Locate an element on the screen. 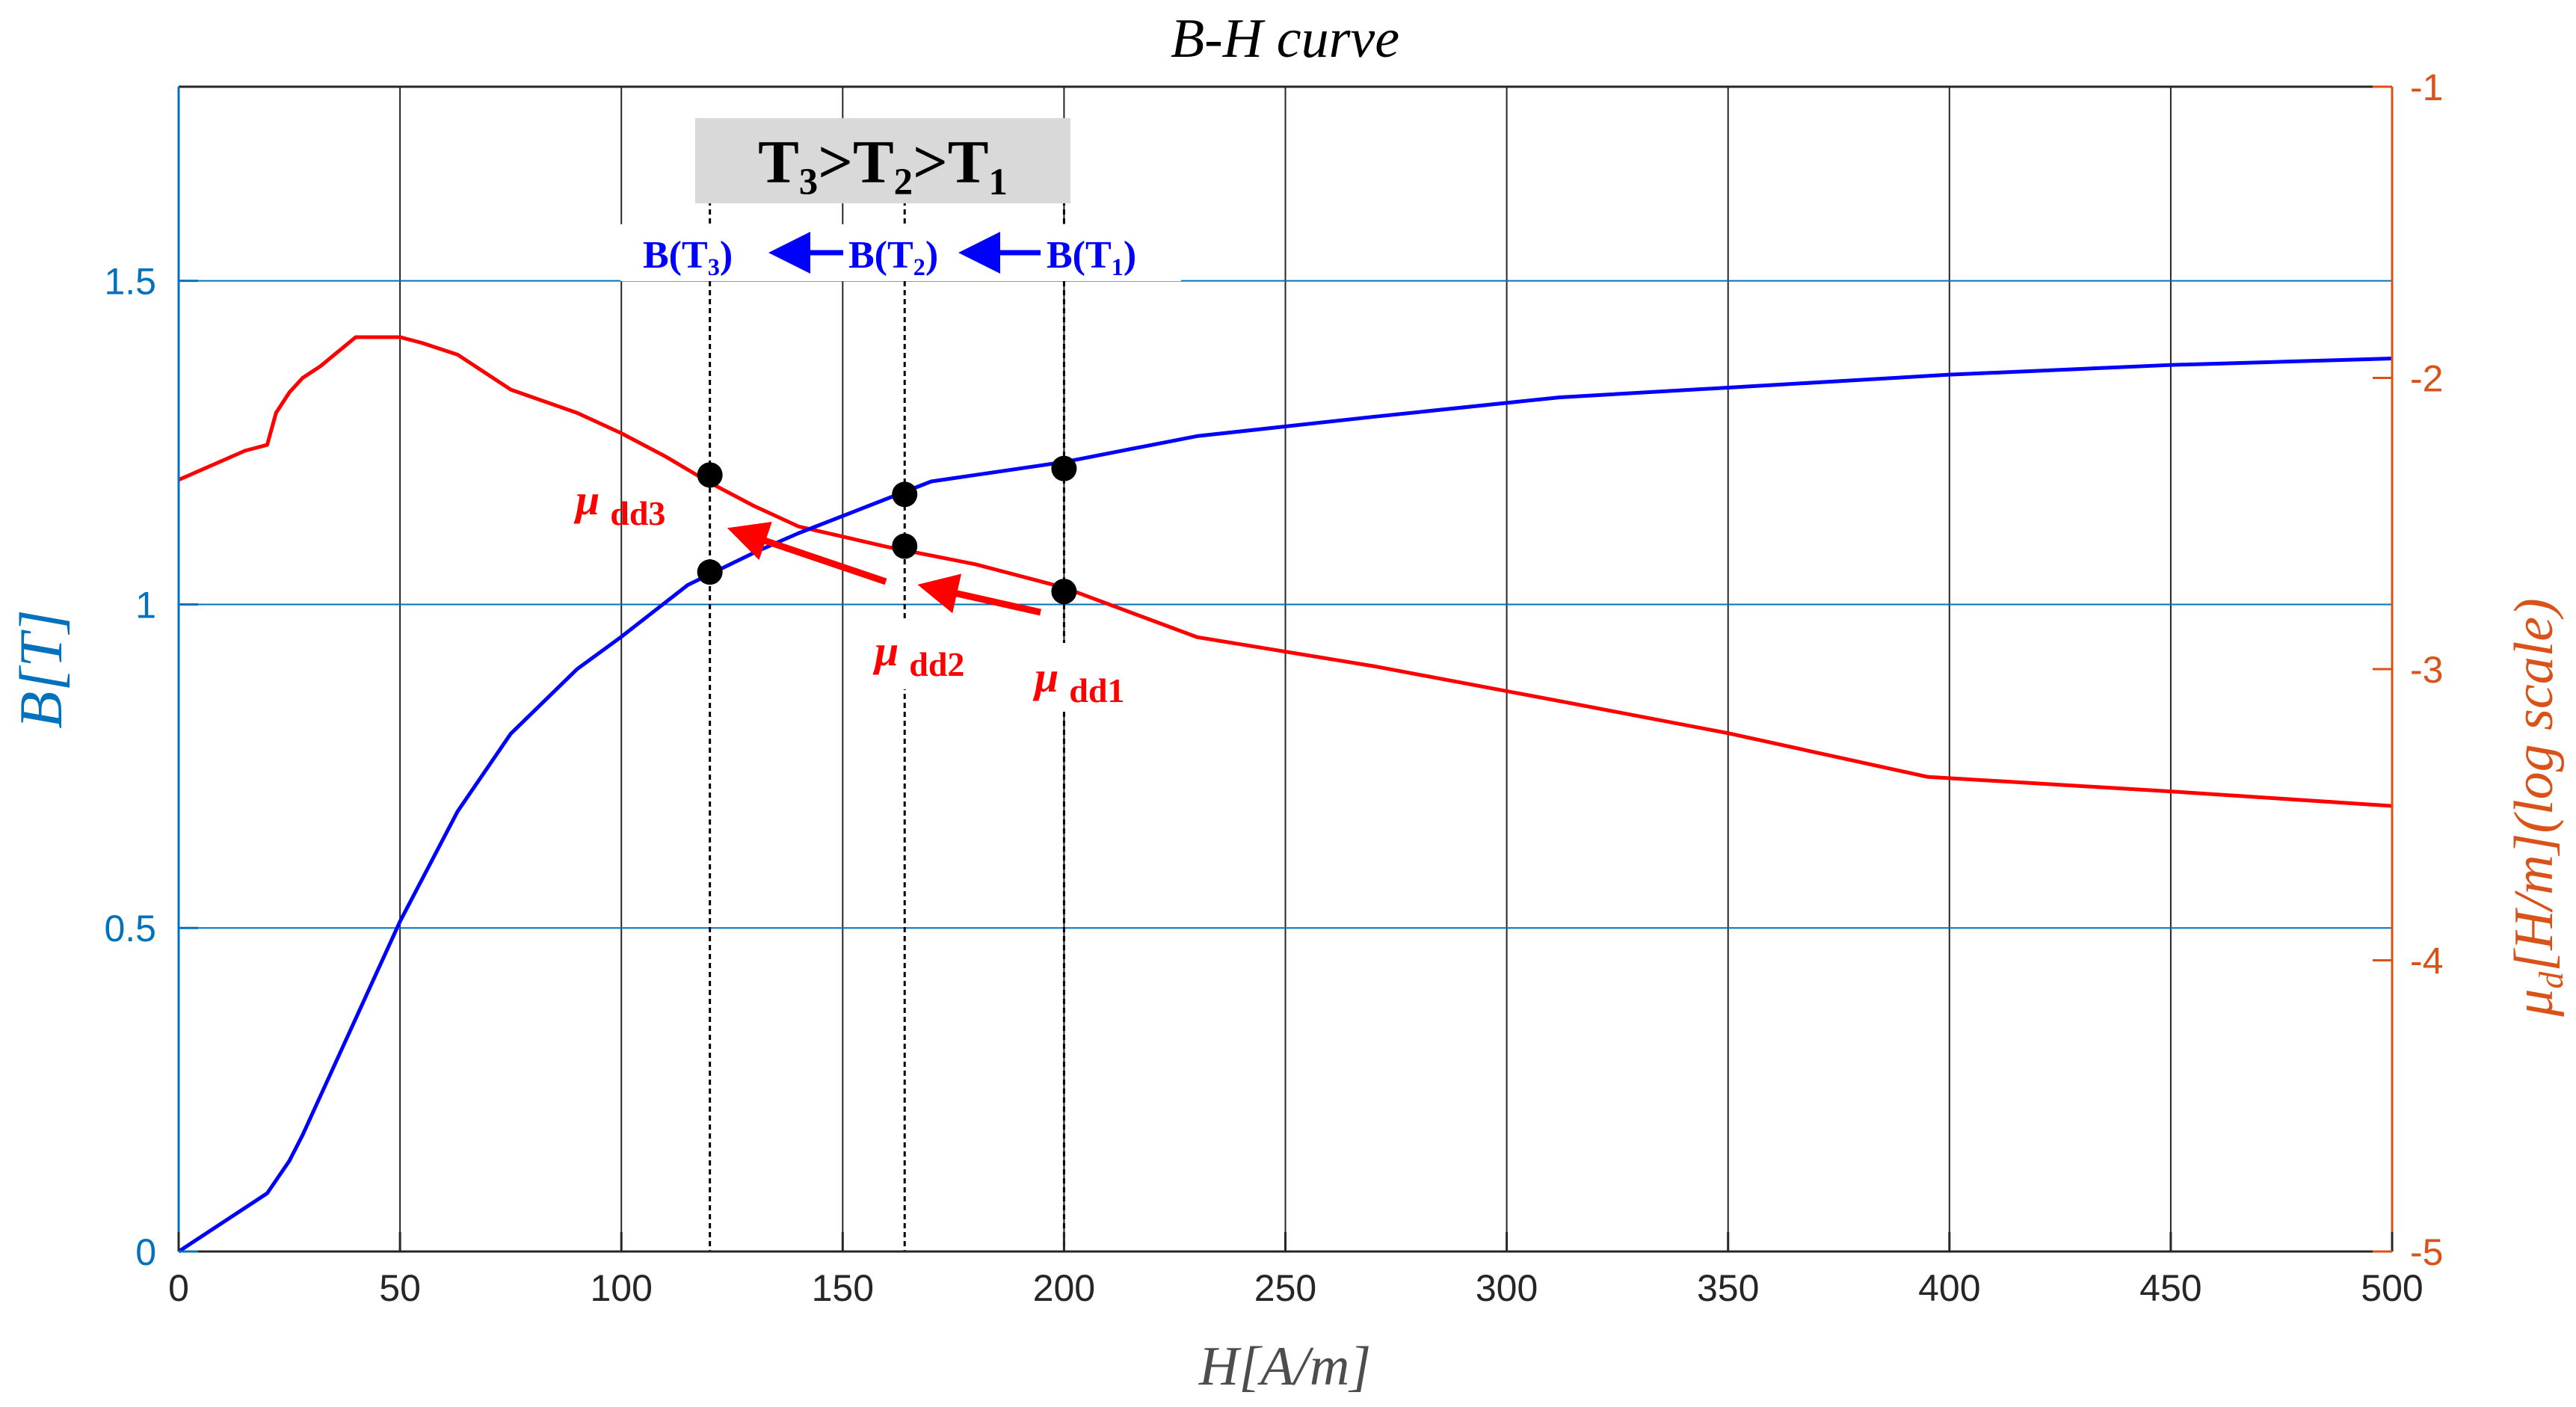 The height and width of the screenshot is (1407, 2576). y-right-tick-label: -1 is located at coordinates (2426, 87).